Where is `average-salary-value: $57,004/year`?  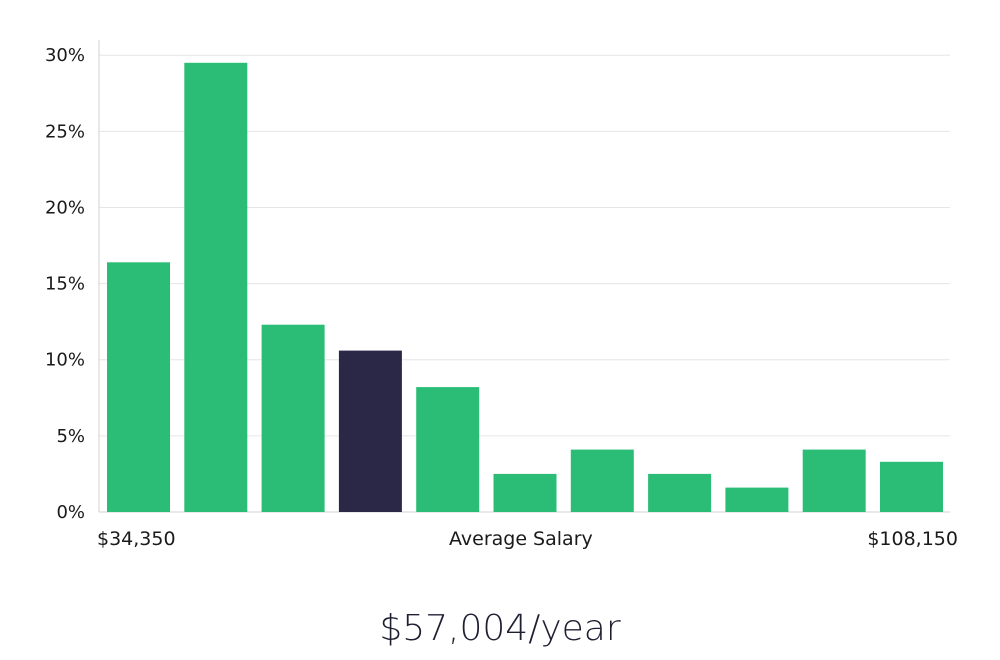 average-salary-value: $57,004/year is located at coordinates (500, 628).